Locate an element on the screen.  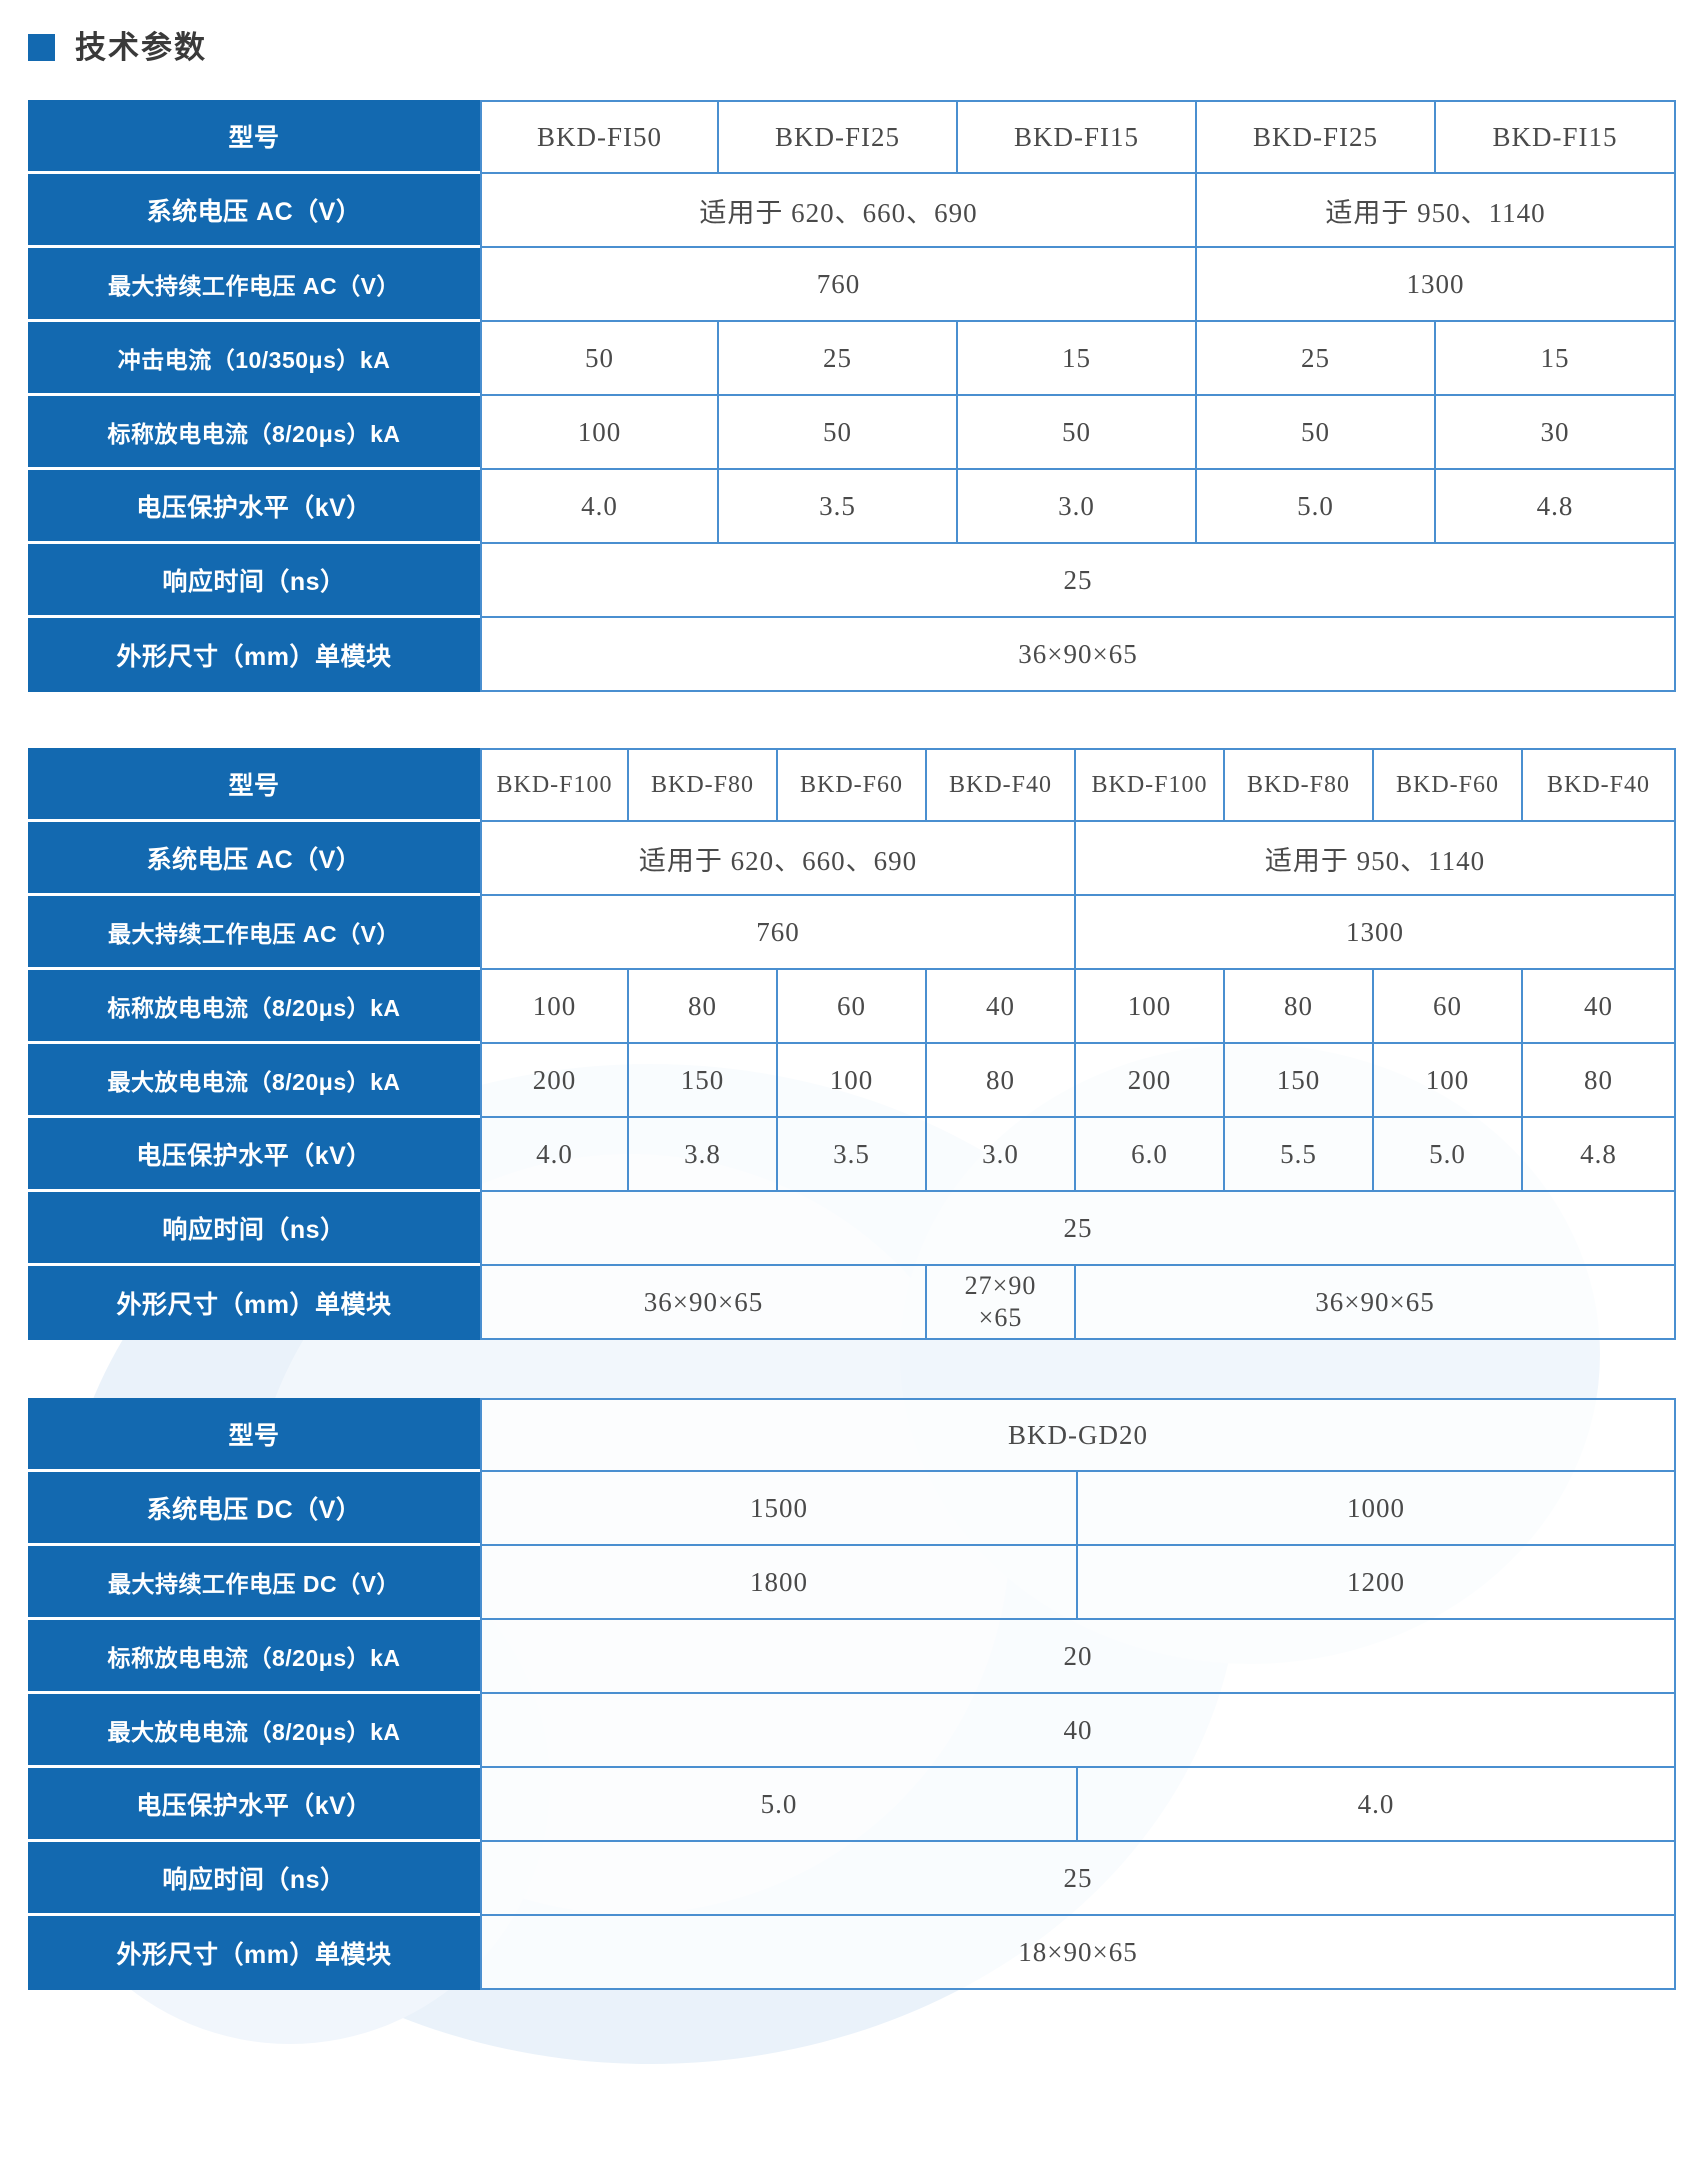
model-cell: BKD-GD20 is located at coordinates (1078, 1435).